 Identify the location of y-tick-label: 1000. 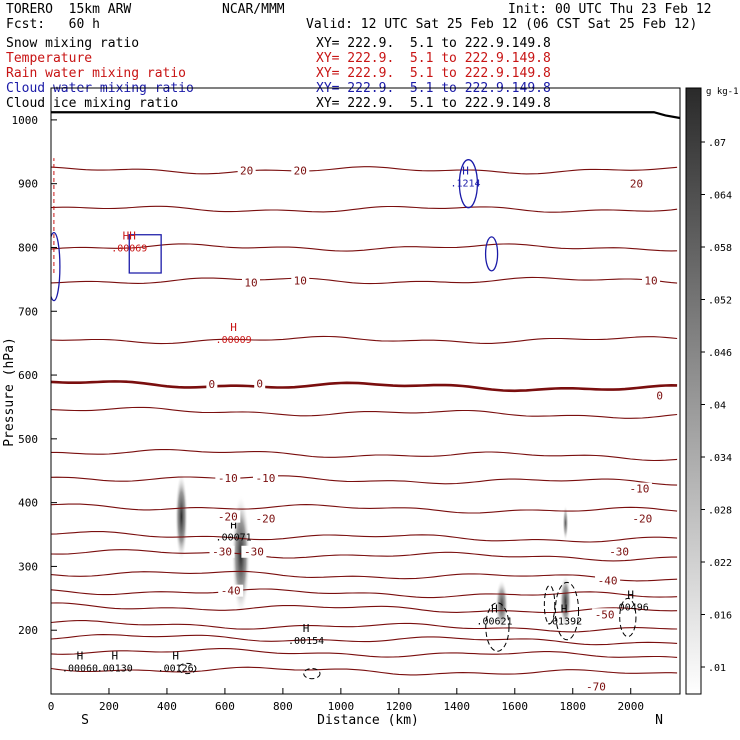
(25, 120).